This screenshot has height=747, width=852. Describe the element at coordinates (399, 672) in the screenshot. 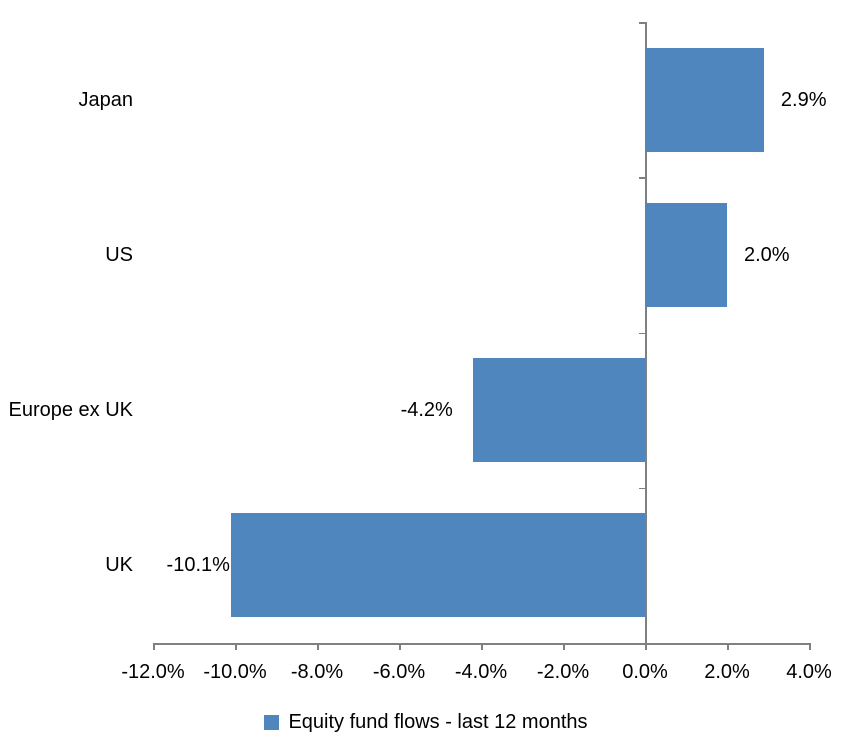

I see `x-axis-tick-label: -6.0%` at that location.